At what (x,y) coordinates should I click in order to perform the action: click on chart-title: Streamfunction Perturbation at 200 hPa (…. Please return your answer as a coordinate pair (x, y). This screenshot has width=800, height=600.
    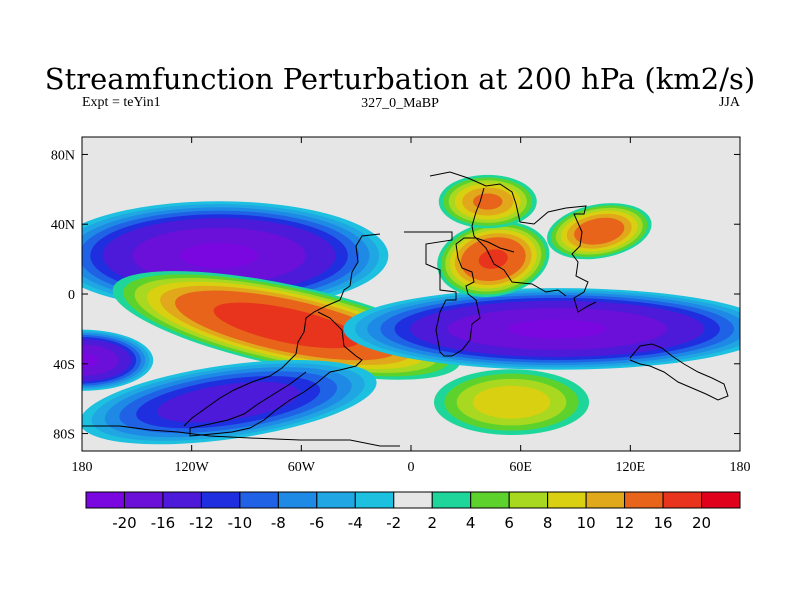
    Looking at the image, I should click on (400, 79).